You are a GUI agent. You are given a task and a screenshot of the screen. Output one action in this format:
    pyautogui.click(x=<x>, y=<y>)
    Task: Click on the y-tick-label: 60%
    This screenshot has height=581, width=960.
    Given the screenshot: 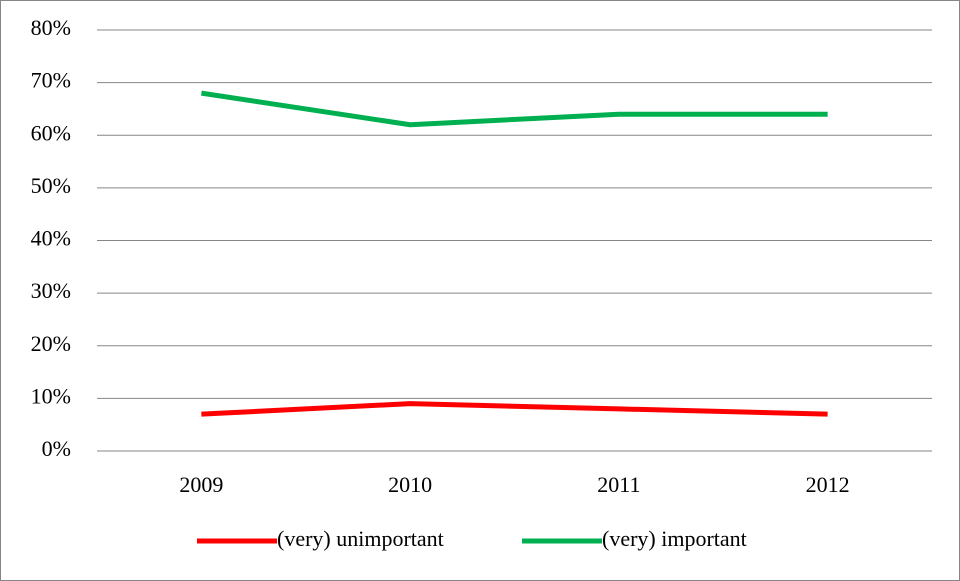 What is the action you would take?
    pyautogui.click(x=51, y=132)
    